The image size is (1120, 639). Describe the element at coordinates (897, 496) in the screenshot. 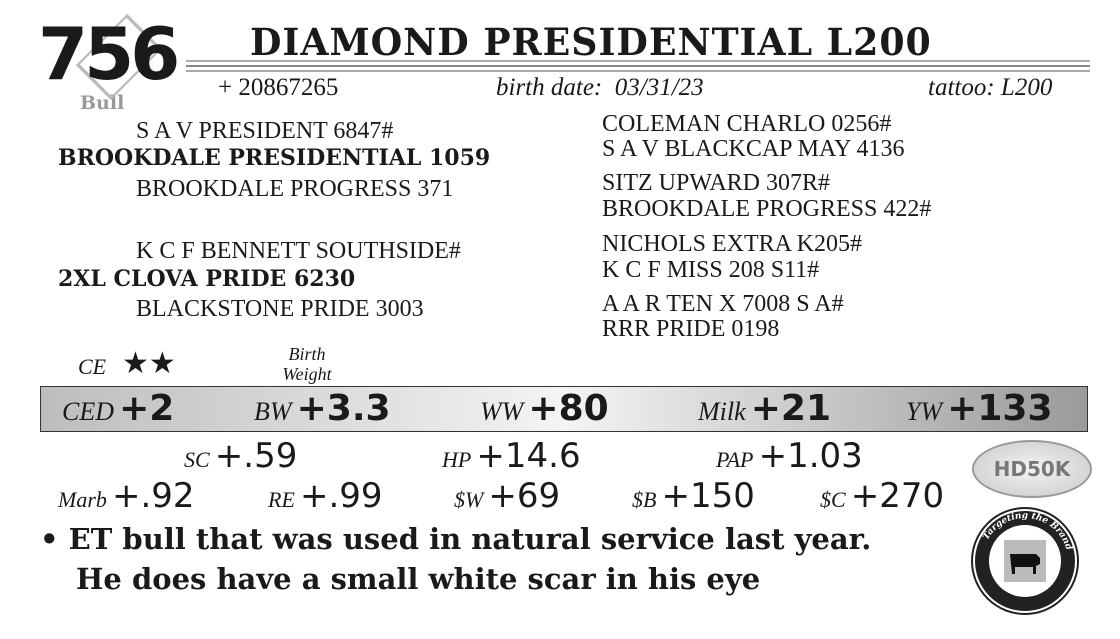

I see `epd-value: +270` at that location.